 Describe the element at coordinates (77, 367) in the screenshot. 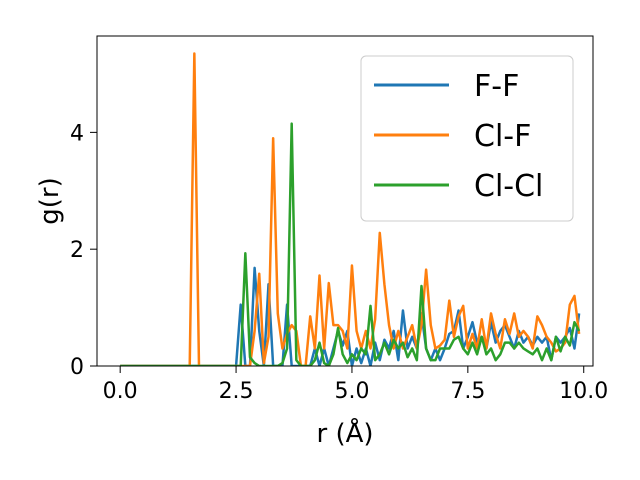

I see `y-tick-label: 0` at that location.